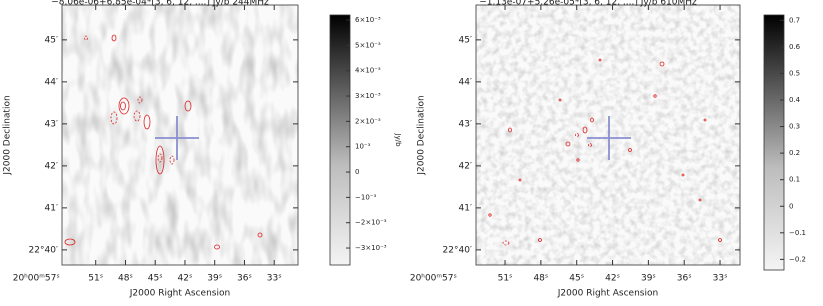  Describe the element at coordinates (795, 100) in the screenshot. I see `colorbar-tick-label: 0.4` at that location.